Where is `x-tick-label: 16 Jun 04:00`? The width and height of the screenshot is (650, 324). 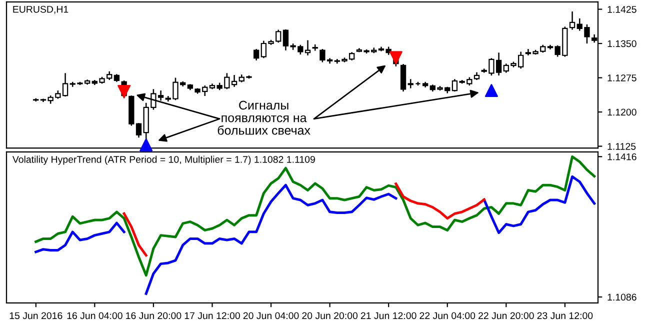 x-tick-label: 16 Jun 04:00 is located at coordinates (94, 316).